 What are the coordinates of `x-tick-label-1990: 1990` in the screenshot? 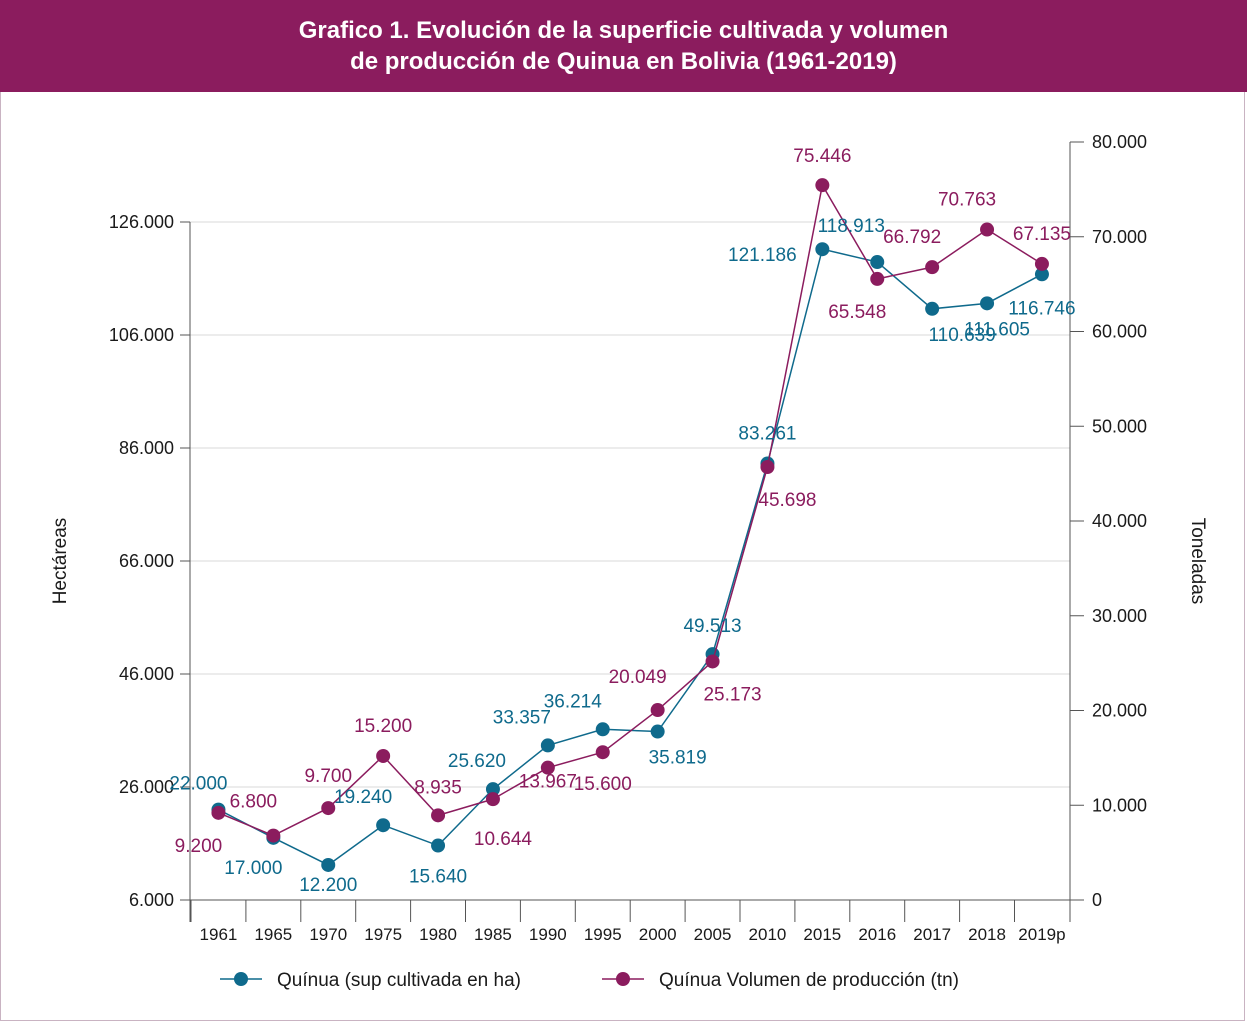 It's located at (548, 934).